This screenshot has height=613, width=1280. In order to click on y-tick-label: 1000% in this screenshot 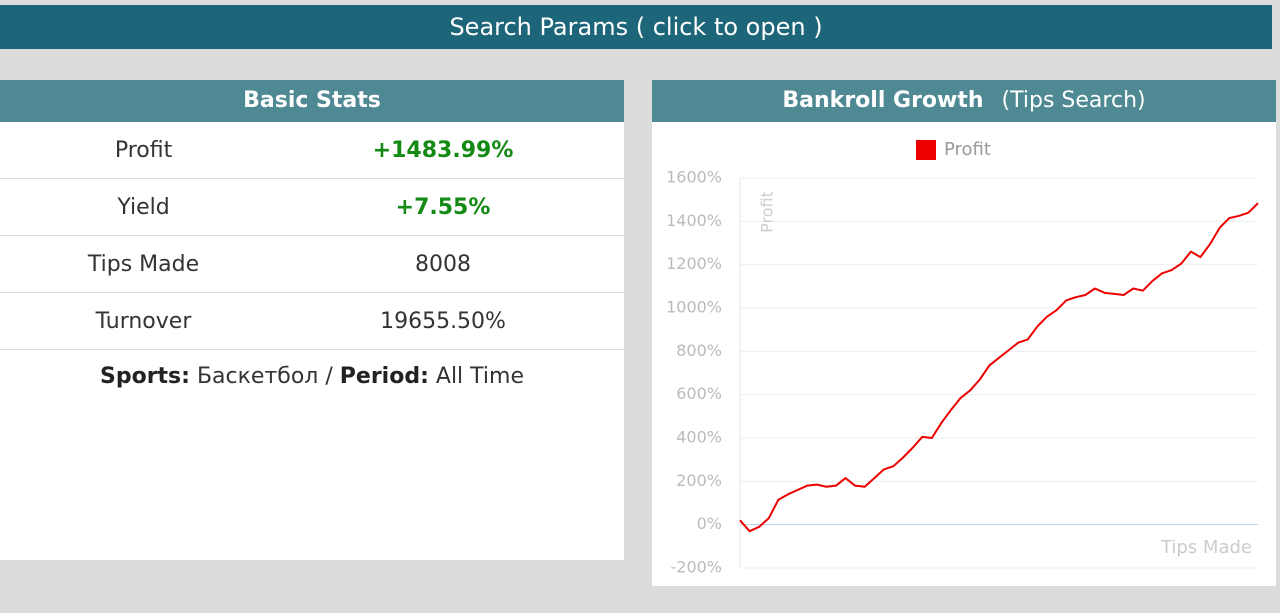, I will do `click(694, 307)`.